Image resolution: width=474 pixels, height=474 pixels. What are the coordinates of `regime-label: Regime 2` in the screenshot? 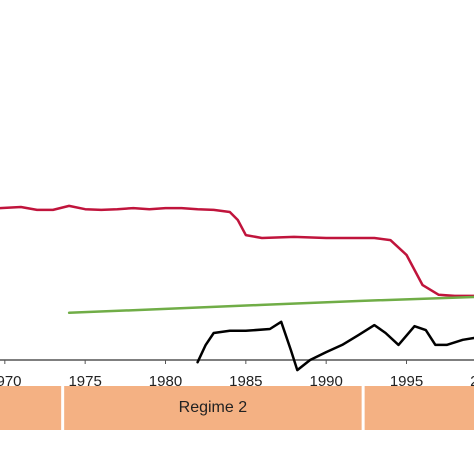 It's located at (213, 407).